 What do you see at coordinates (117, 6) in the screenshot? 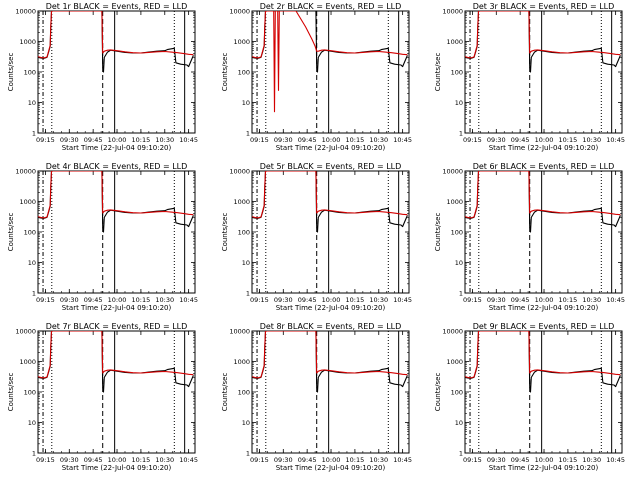
I see `chart-title: Det 1r BLACK = Events, RED = LLD` at bounding box center [117, 6].